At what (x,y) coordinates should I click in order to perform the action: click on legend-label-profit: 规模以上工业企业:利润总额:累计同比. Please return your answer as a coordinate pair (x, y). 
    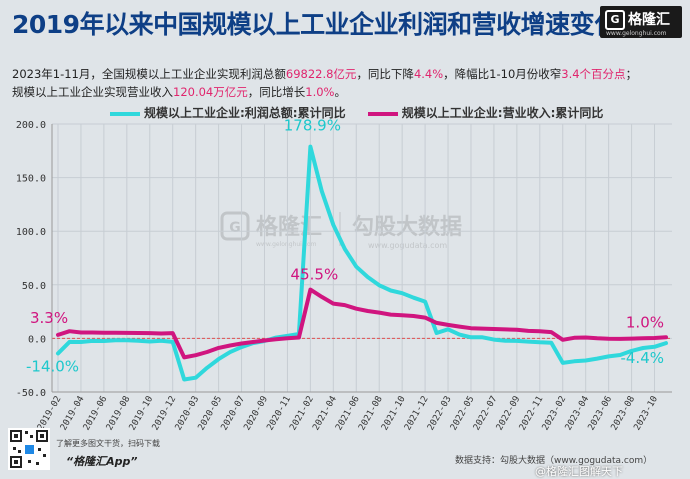
    Looking at the image, I should click on (245, 113).